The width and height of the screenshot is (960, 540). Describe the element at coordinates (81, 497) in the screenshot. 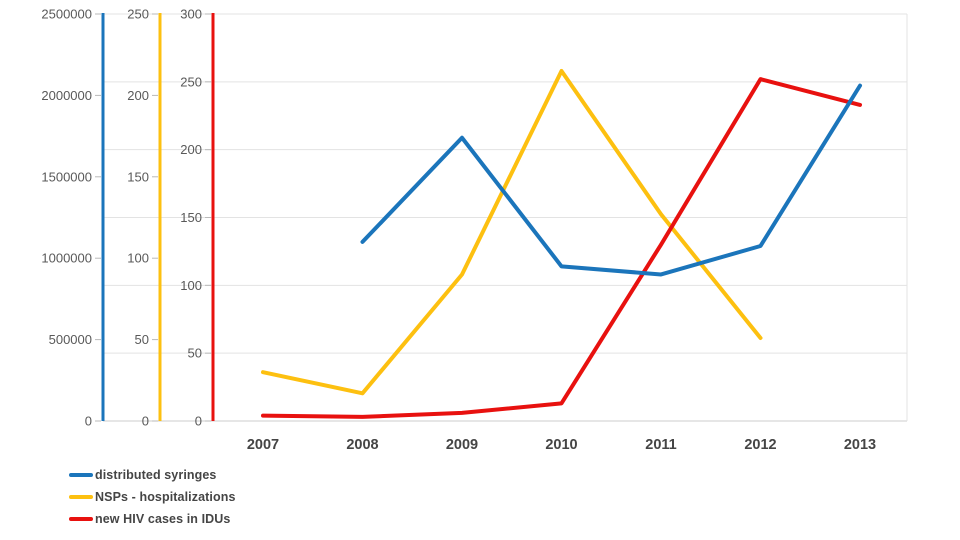

I see `legend-swatch-yellow` at that location.